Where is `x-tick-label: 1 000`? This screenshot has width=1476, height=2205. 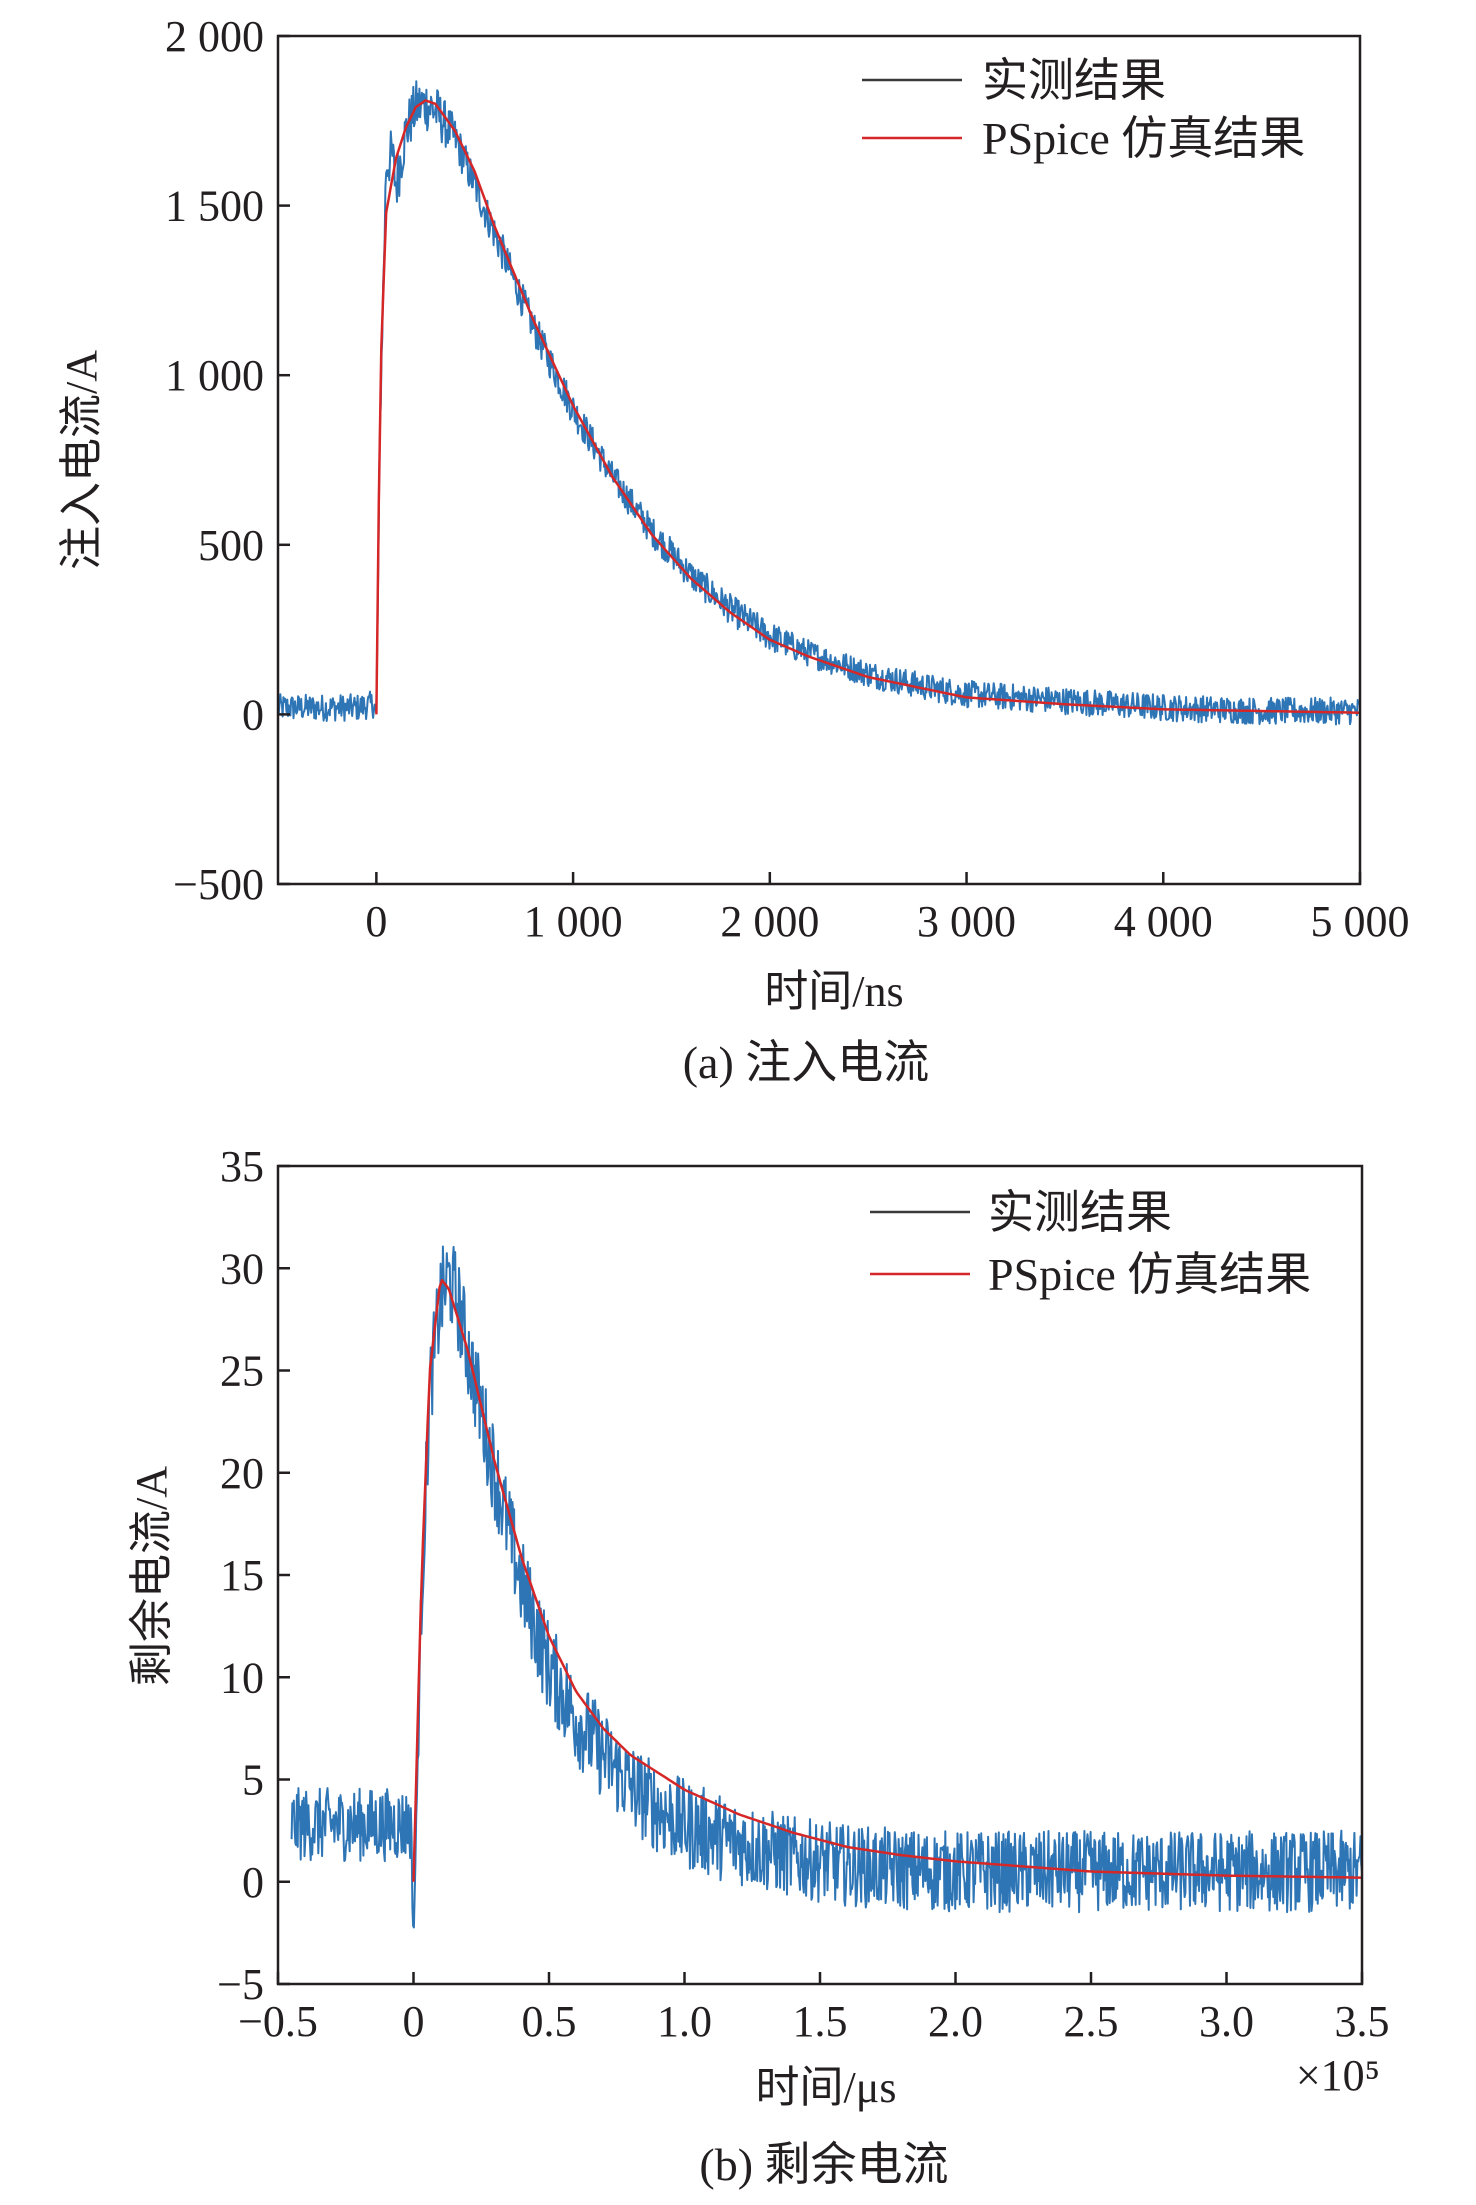 x-tick-label: 1 000 is located at coordinates (573, 921).